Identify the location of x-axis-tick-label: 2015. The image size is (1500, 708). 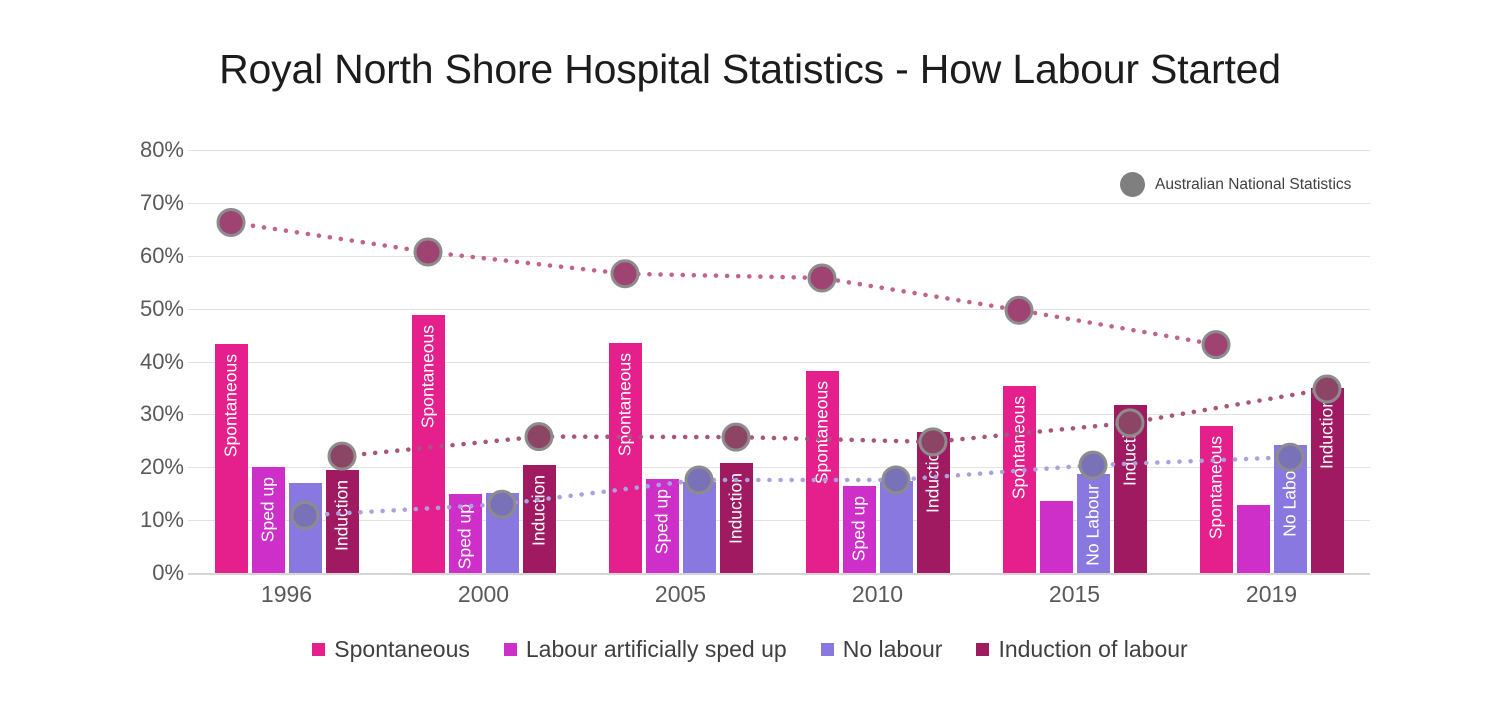
(1074, 594).